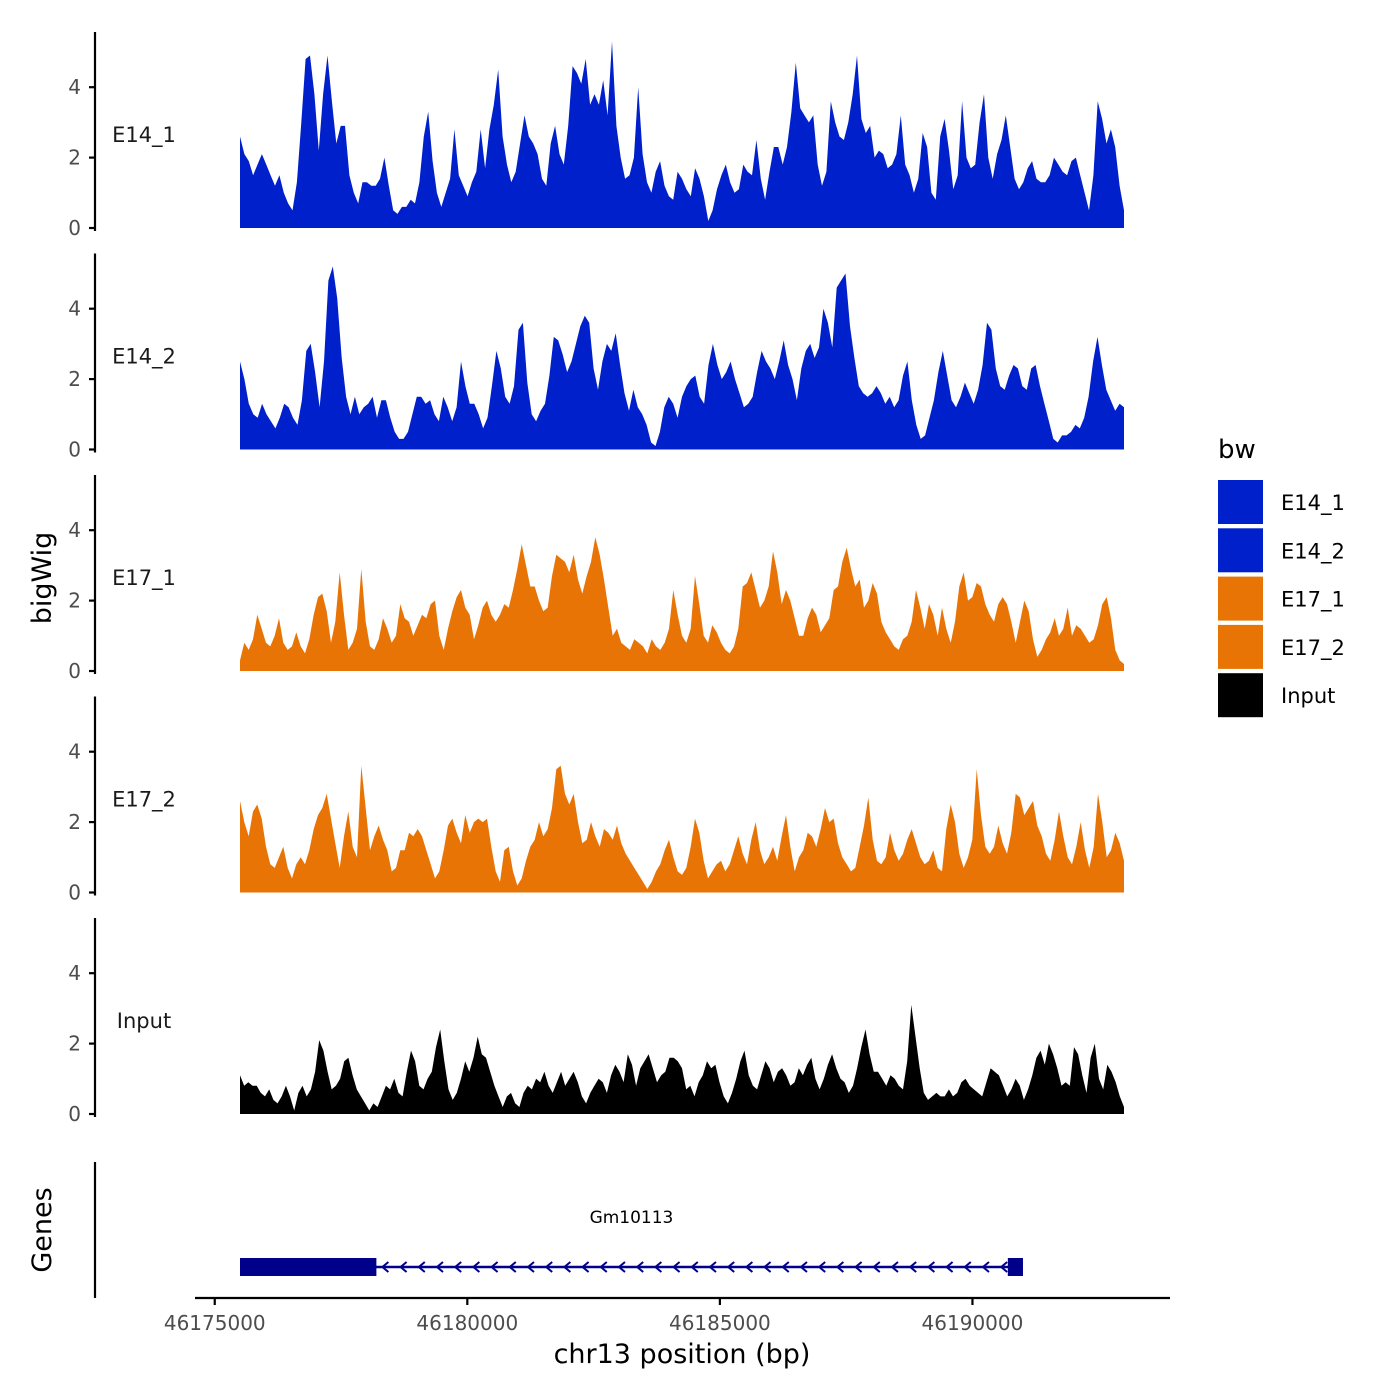  Describe the element at coordinates (1281, 576) in the screenshot. I see `legend: bw E14_1 E14_2 E17_1 E17_2 Input` at that location.